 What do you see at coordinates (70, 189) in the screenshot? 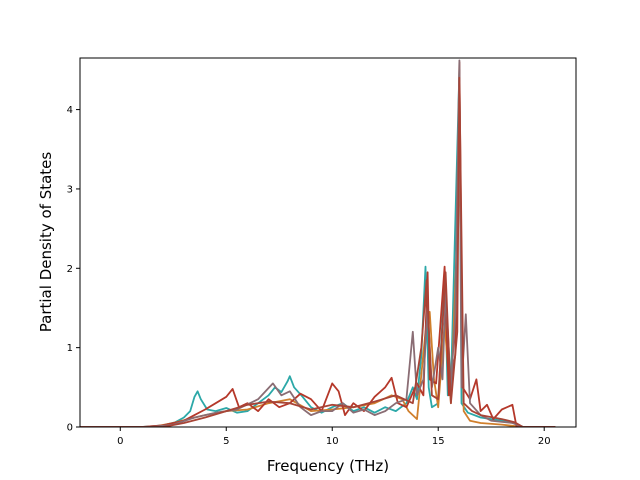
I see `y-tick-label: 3` at bounding box center [70, 189].